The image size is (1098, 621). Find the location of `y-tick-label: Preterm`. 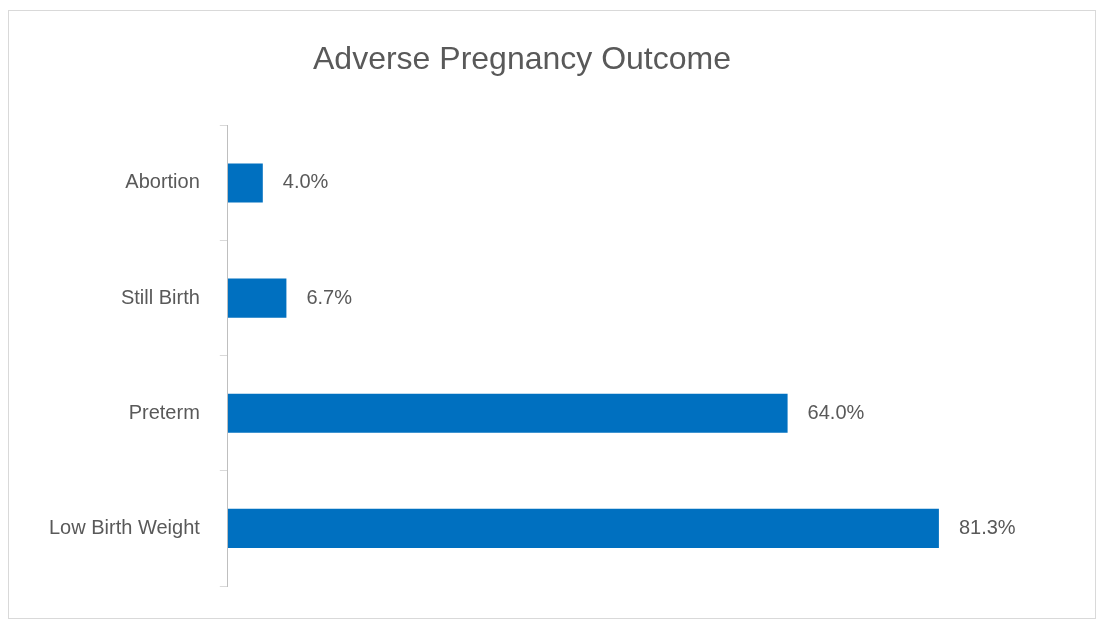

y-tick-label: Preterm is located at coordinates (164, 411).